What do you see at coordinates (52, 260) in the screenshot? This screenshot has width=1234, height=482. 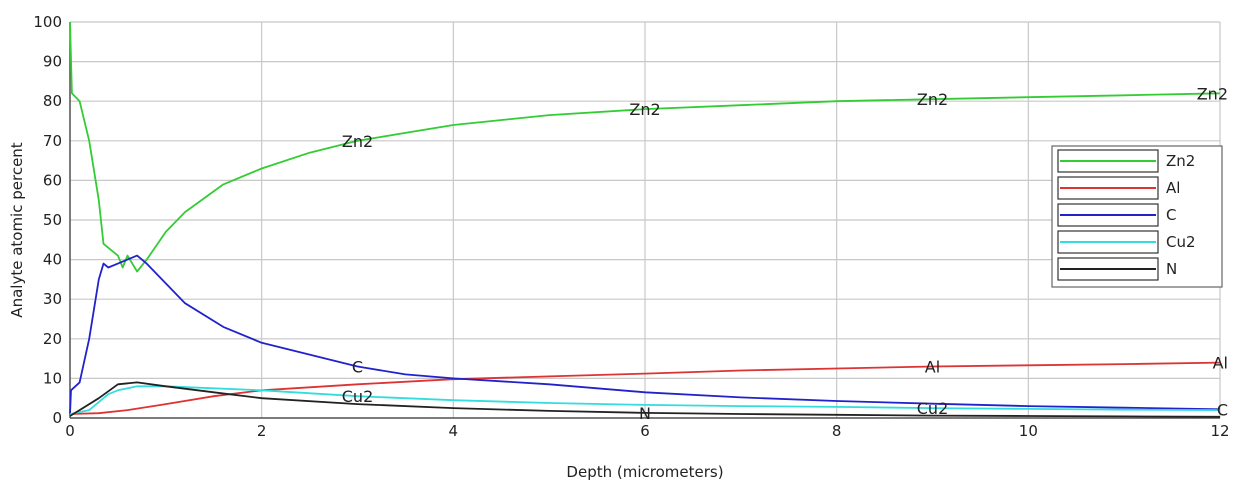 I see `y-tick-label: 40` at bounding box center [52, 260].